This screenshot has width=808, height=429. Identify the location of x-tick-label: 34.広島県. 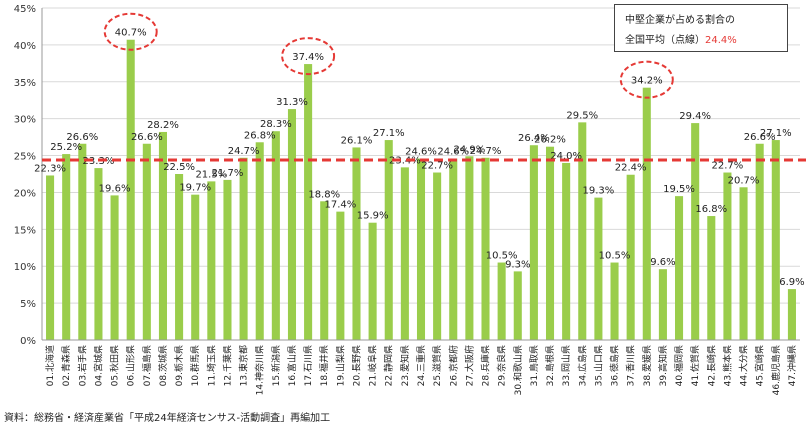
(582, 365).